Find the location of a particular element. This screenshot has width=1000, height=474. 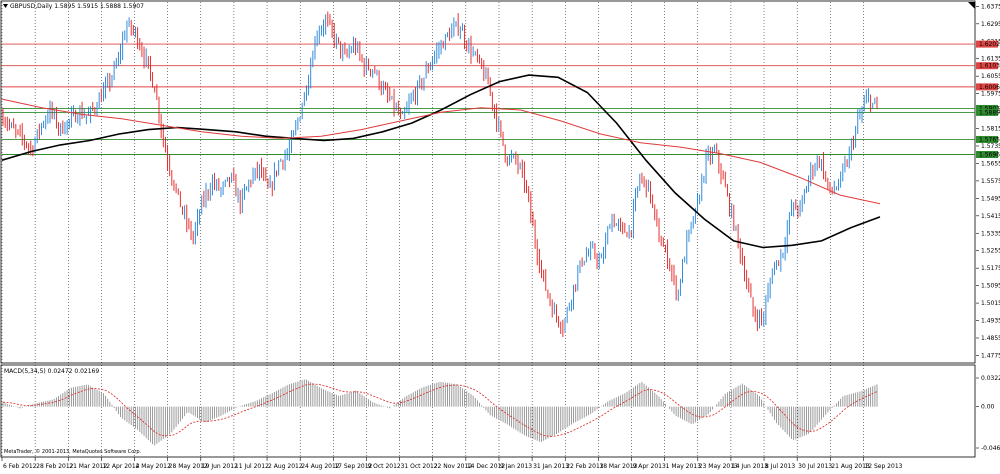

time-tick-label: 2 Aug 2012 is located at coordinates (285, 466).